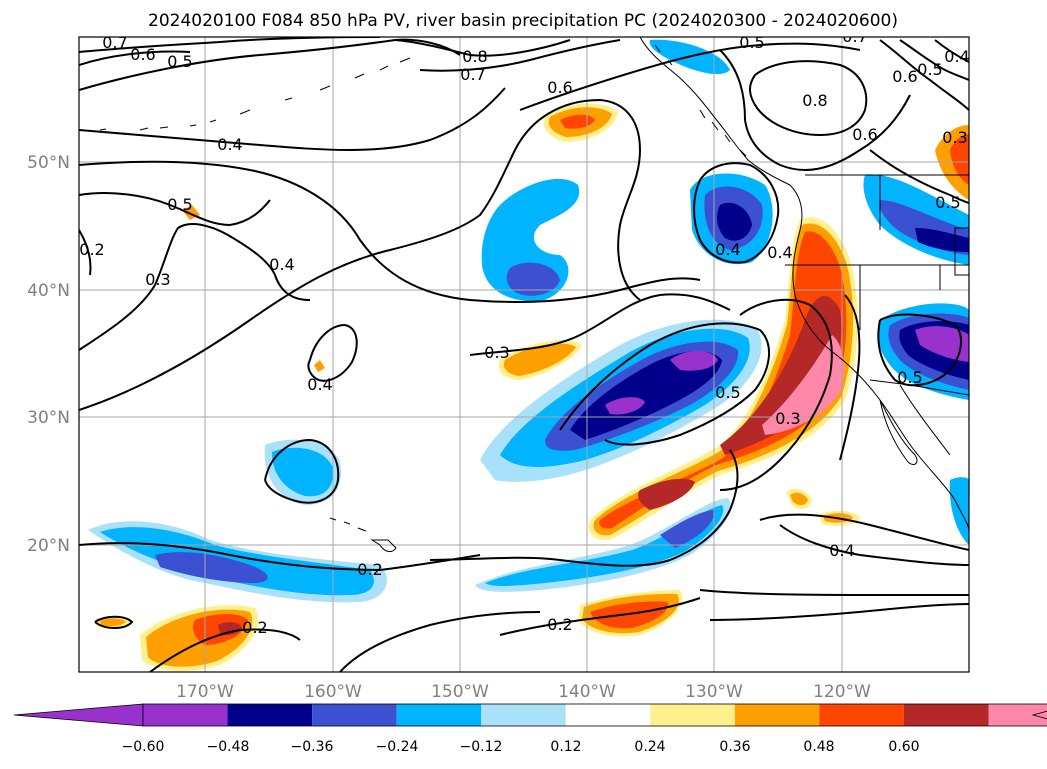 The width and height of the screenshot is (1047, 769). What do you see at coordinates (481, 747) in the screenshot?
I see `colorbar-tick-label: −0.12` at bounding box center [481, 747].